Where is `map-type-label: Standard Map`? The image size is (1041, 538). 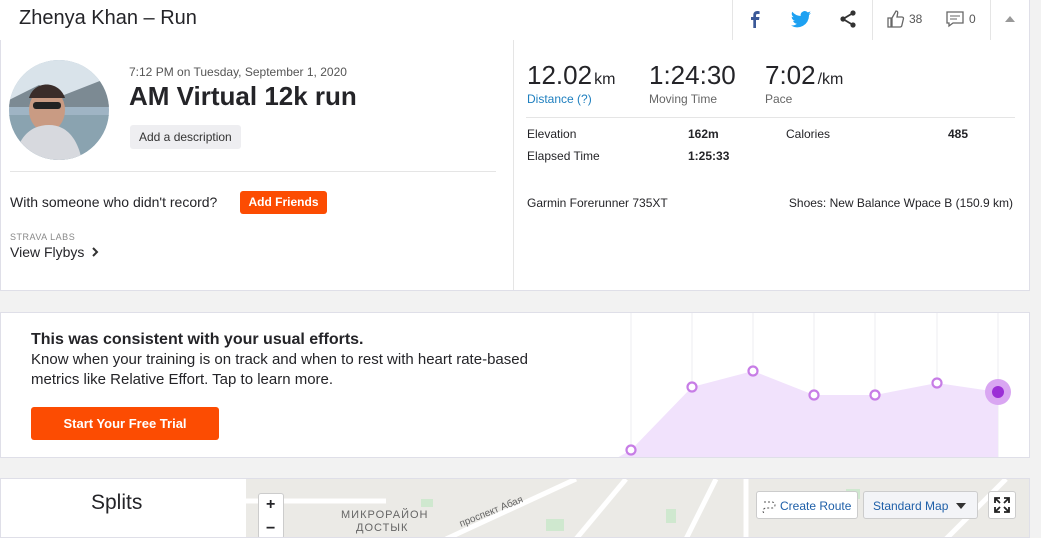 map-type-label: Standard Map is located at coordinates (911, 506).